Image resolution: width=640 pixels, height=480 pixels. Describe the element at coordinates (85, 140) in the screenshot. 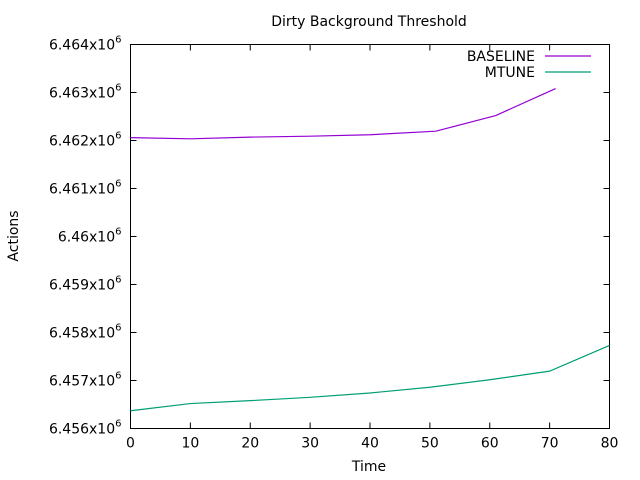

I see `y-tick-label: 6.462x10⁶` at that location.